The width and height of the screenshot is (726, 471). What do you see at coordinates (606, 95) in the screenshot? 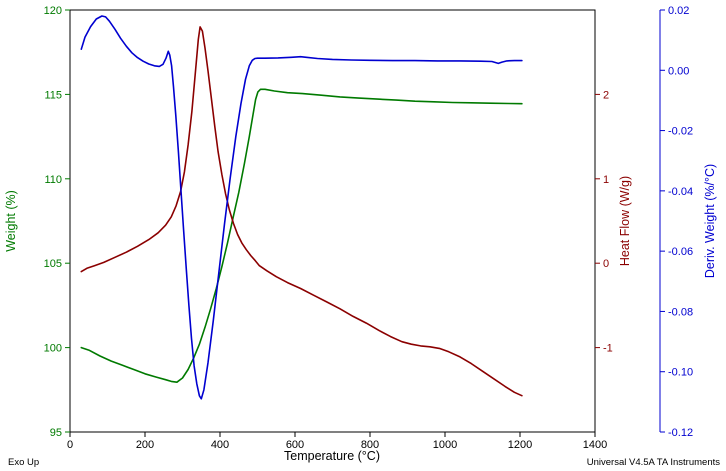
I see `heat-flow-tick-label: 2` at bounding box center [606, 95].